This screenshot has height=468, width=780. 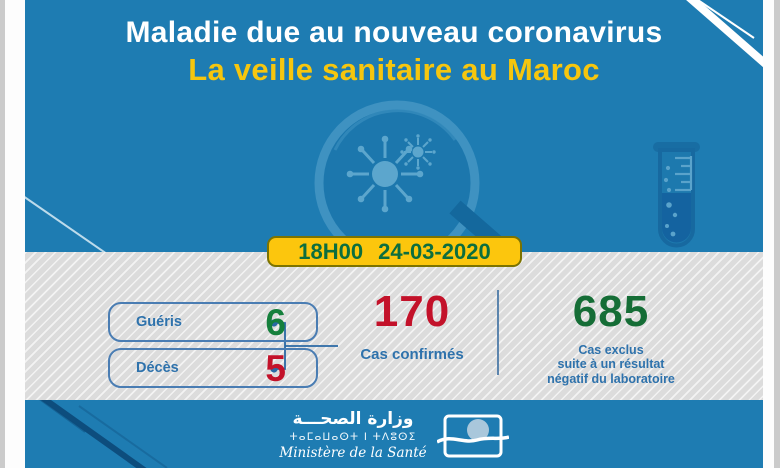 I want to click on ministry-name-arabic: وزارة الصحـــة, so click(x=353, y=419).